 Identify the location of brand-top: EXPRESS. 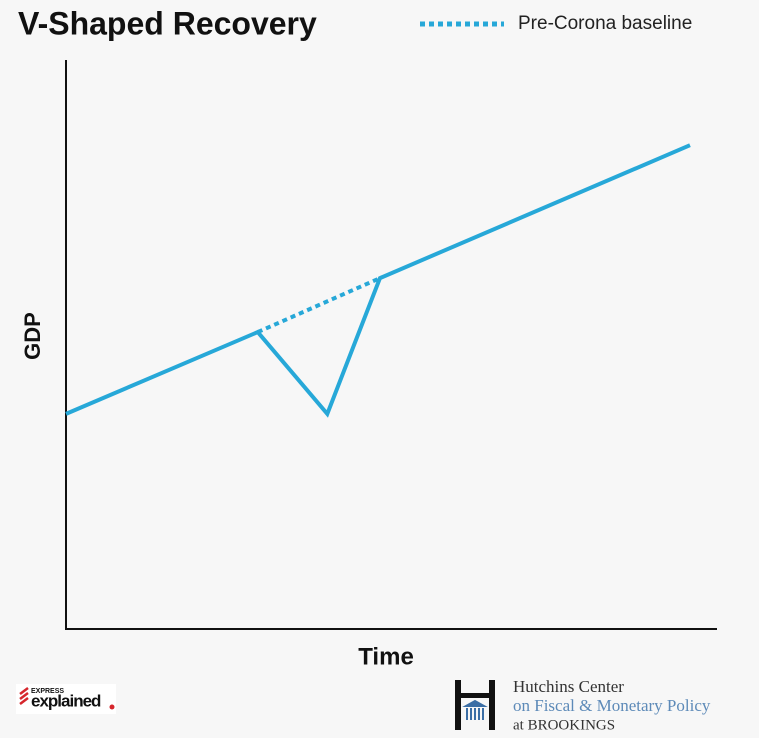
(47, 691).